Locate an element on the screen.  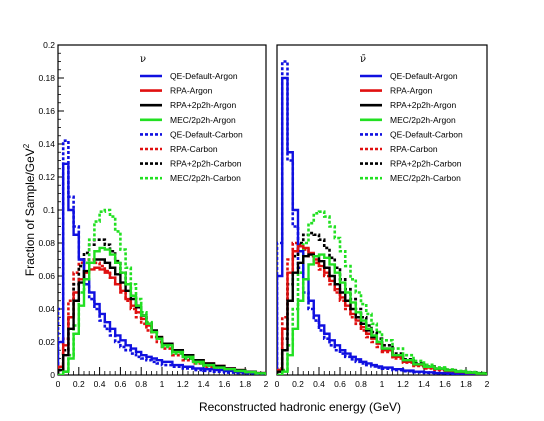
y-tick-label: 0.12 is located at coordinates (46, 177).